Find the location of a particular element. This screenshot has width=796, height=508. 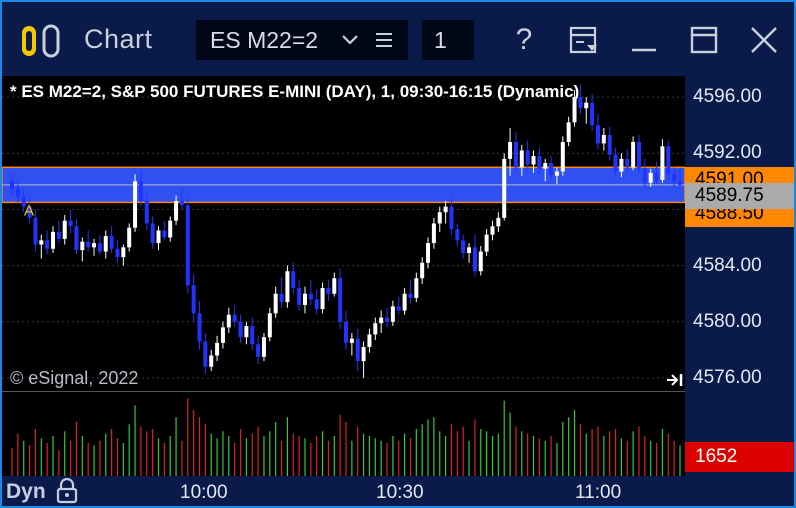

last-price-badge: 4589.75 is located at coordinates (739, 196).